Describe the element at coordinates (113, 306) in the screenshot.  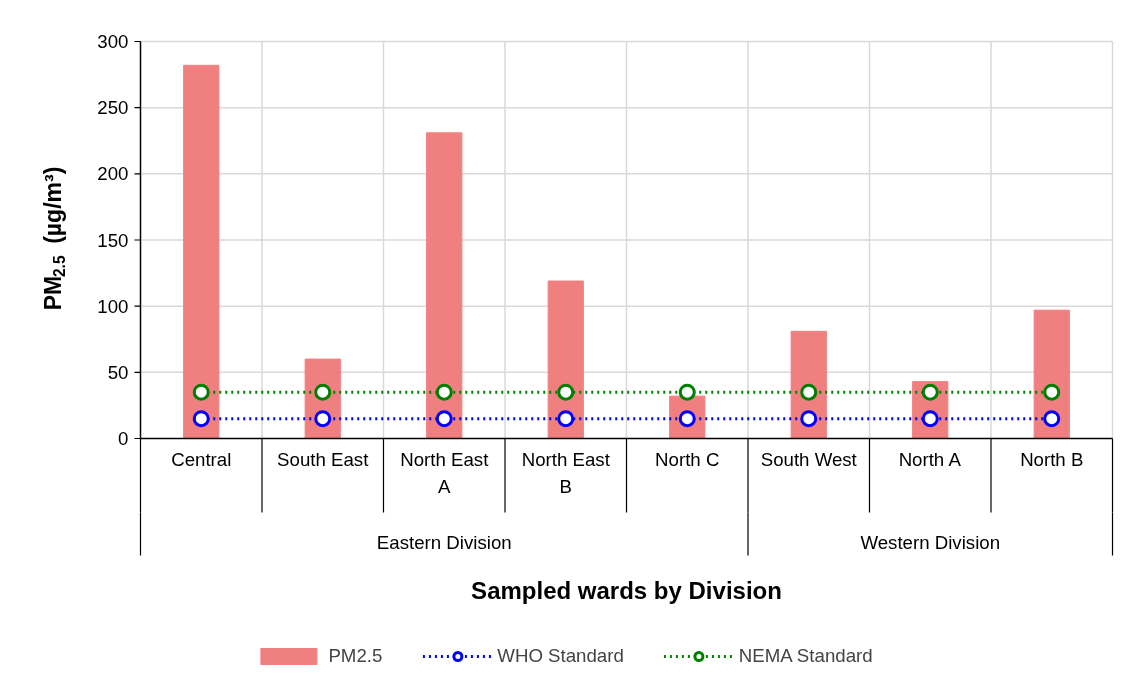
I see `y-tick-label: 100` at that location.